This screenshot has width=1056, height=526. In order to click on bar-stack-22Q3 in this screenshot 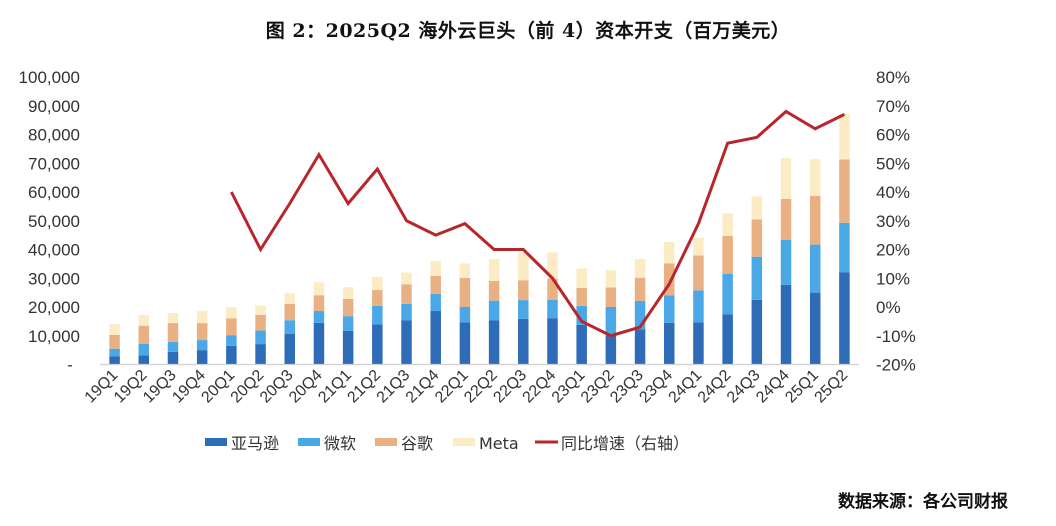, I will do `click(523, 308)`.